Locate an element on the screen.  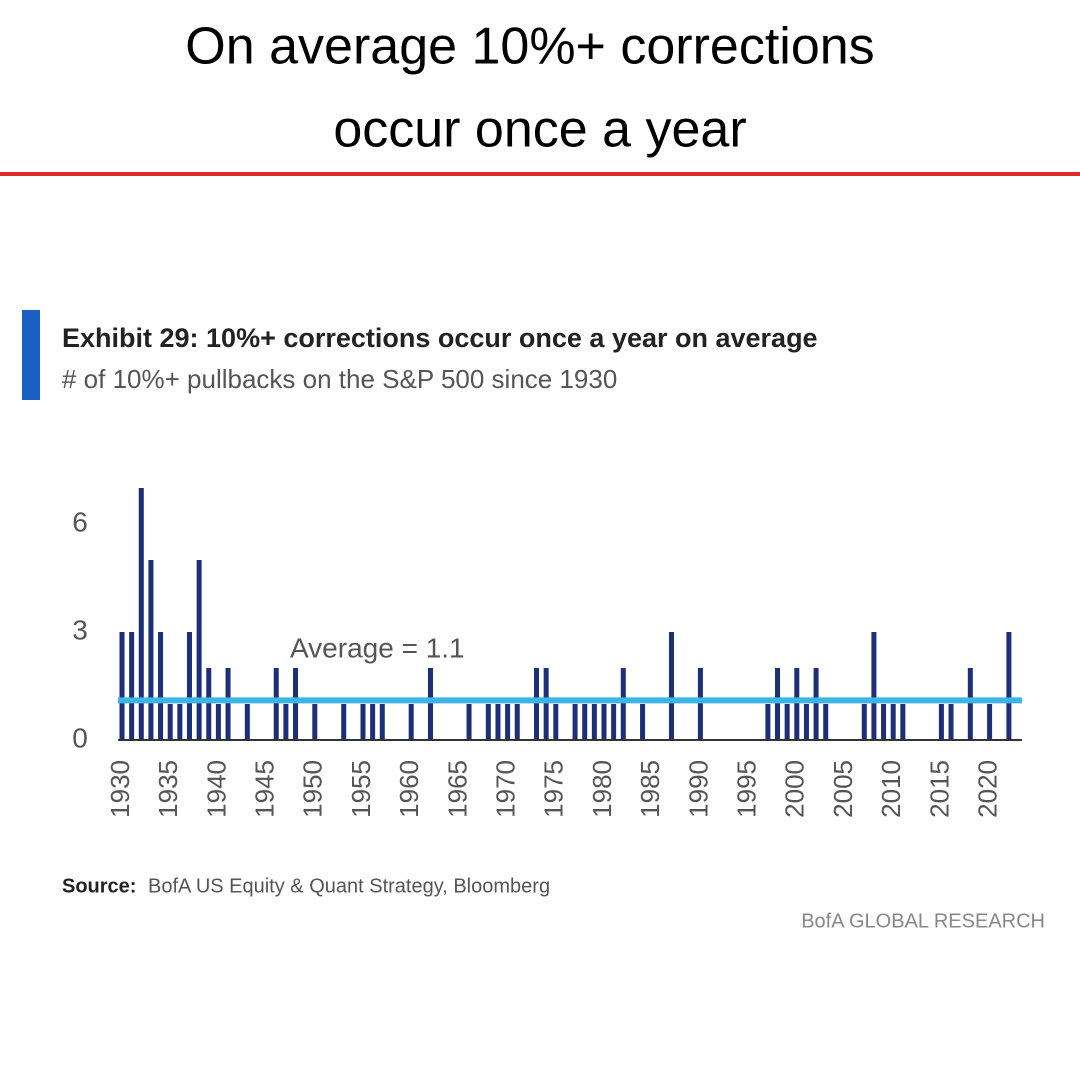
x-tick-label: 1930 is located at coordinates (120, 789).